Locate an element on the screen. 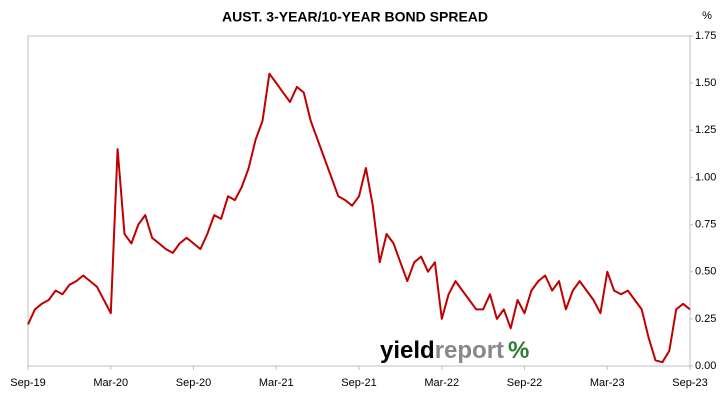 This screenshot has height=400, width=727. watermark-report: report is located at coordinates (469, 350).